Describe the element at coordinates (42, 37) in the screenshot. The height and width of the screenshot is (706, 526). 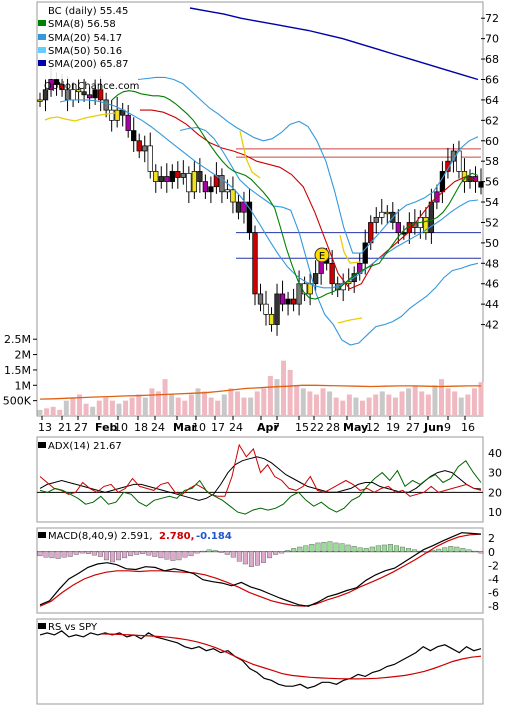
I see `legend-swatch-sma20` at that location.